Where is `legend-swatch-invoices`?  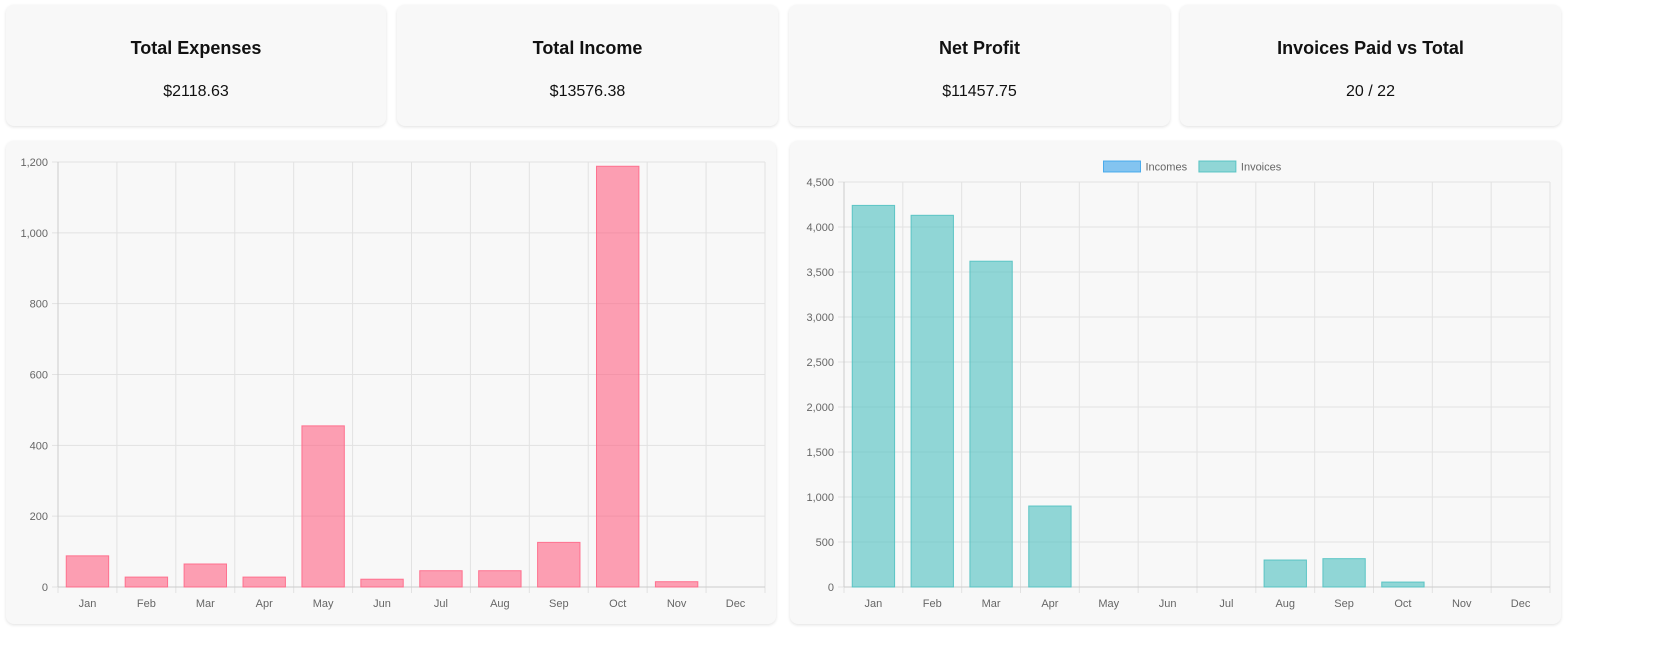 legend-swatch-invoices is located at coordinates (1217, 166).